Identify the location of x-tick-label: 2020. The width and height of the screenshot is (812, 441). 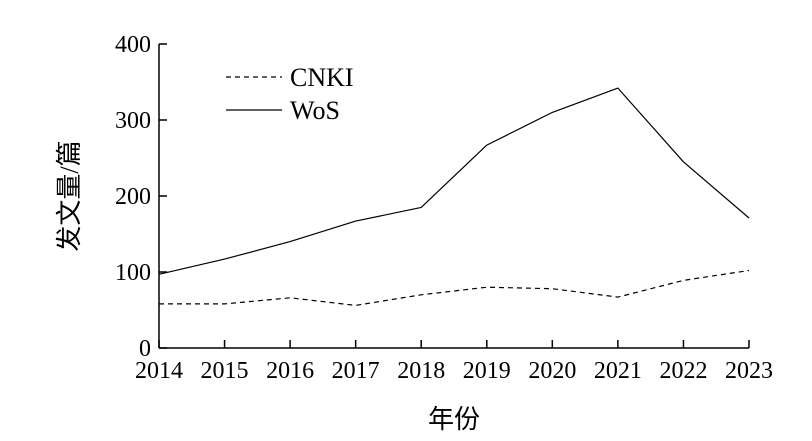
(552, 371).